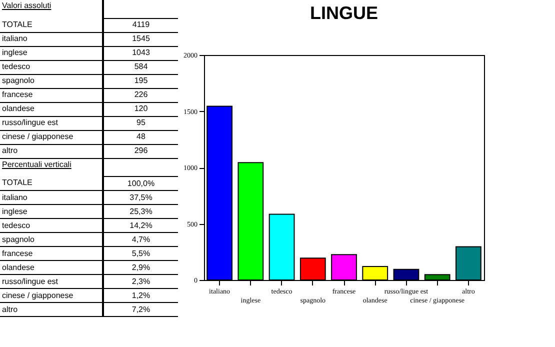  What do you see at coordinates (140, 137) in the screenshot?
I see `text: 48` at bounding box center [140, 137].